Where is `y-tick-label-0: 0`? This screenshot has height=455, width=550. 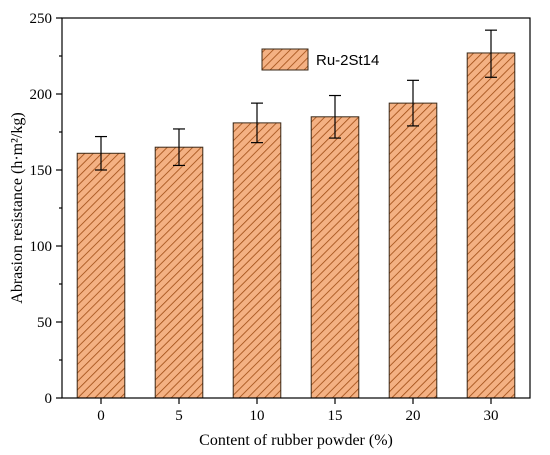 y-tick-label-0: 0 is located at coordinates (49, 399).